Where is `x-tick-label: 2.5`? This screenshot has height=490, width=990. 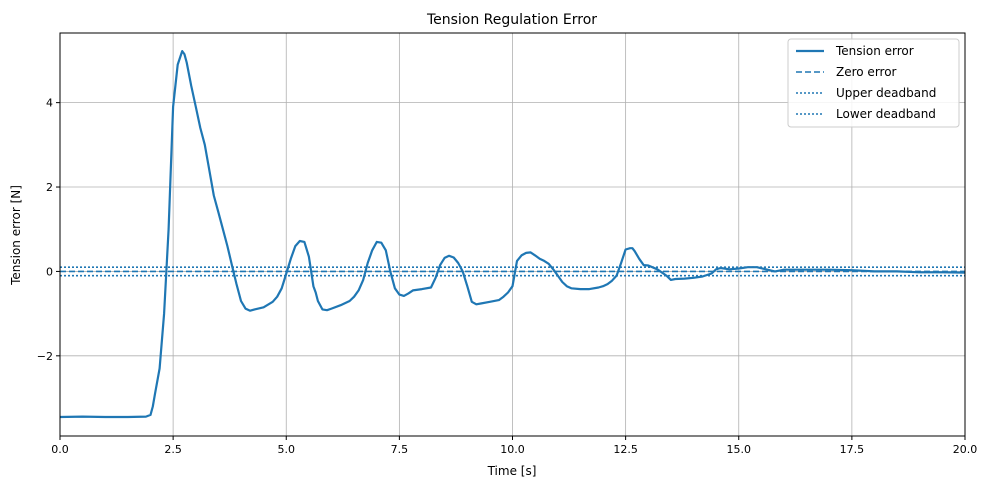 x-tick-label: 2.5 is located at coordinates (173, 449).